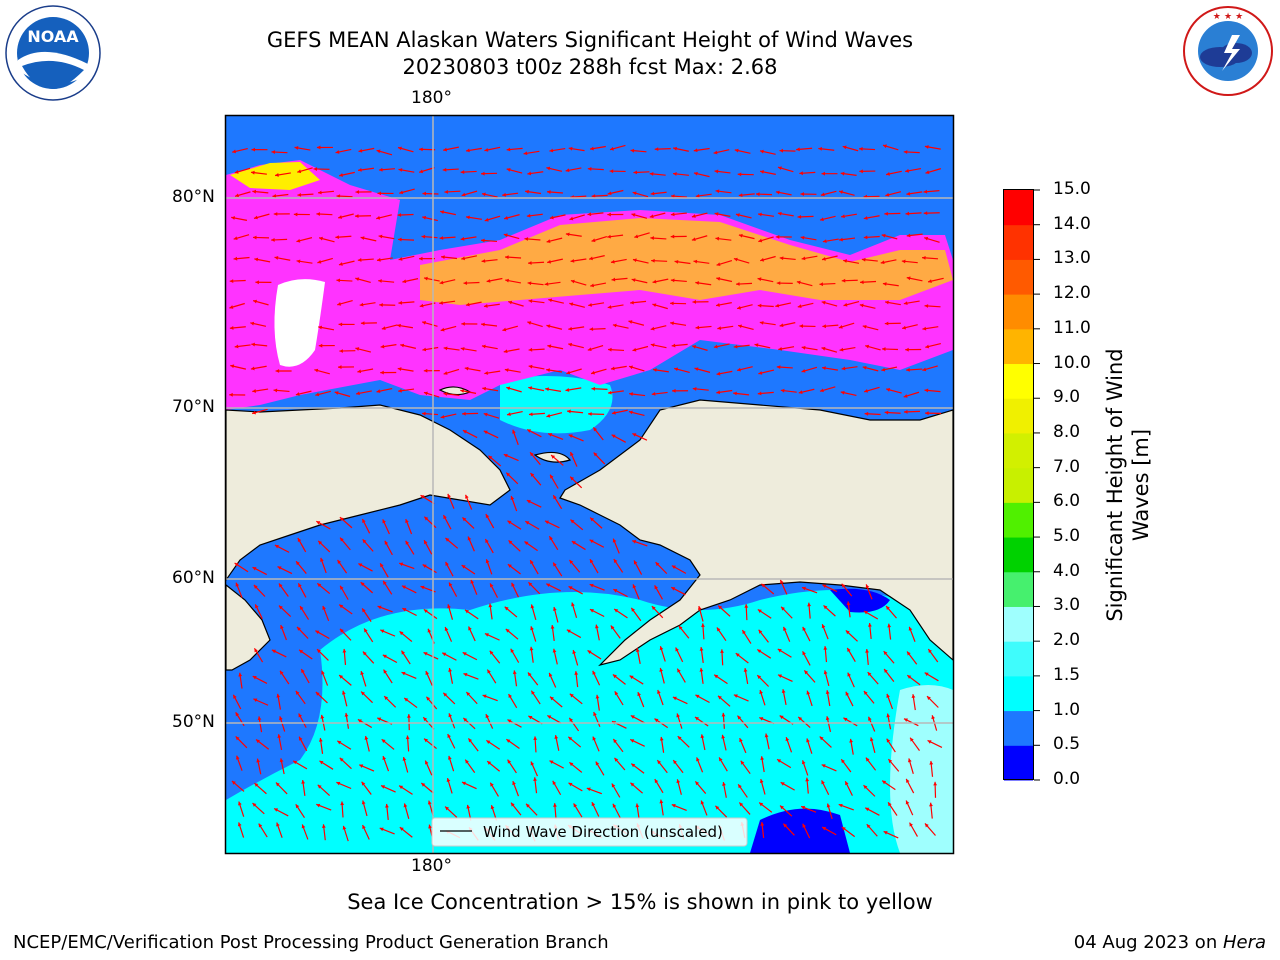 Image resolution: width=1280 pixels, height=960 pixels. I want to click on footer-date-text: 04 Aug 2023 on, so click(1148, 942).